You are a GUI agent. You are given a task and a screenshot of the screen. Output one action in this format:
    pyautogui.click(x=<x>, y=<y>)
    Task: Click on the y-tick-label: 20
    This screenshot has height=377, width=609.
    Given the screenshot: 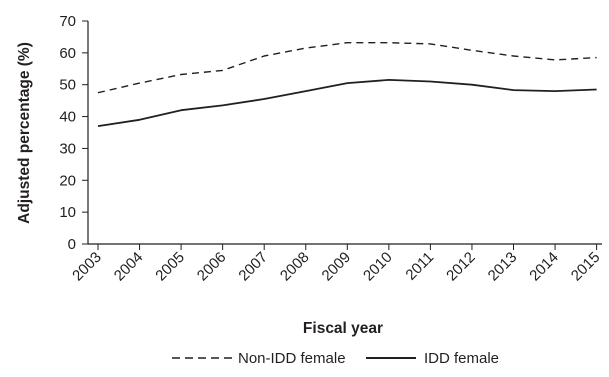 What is the action you would take?
    pyautogui.click(x=67, y=180)
    